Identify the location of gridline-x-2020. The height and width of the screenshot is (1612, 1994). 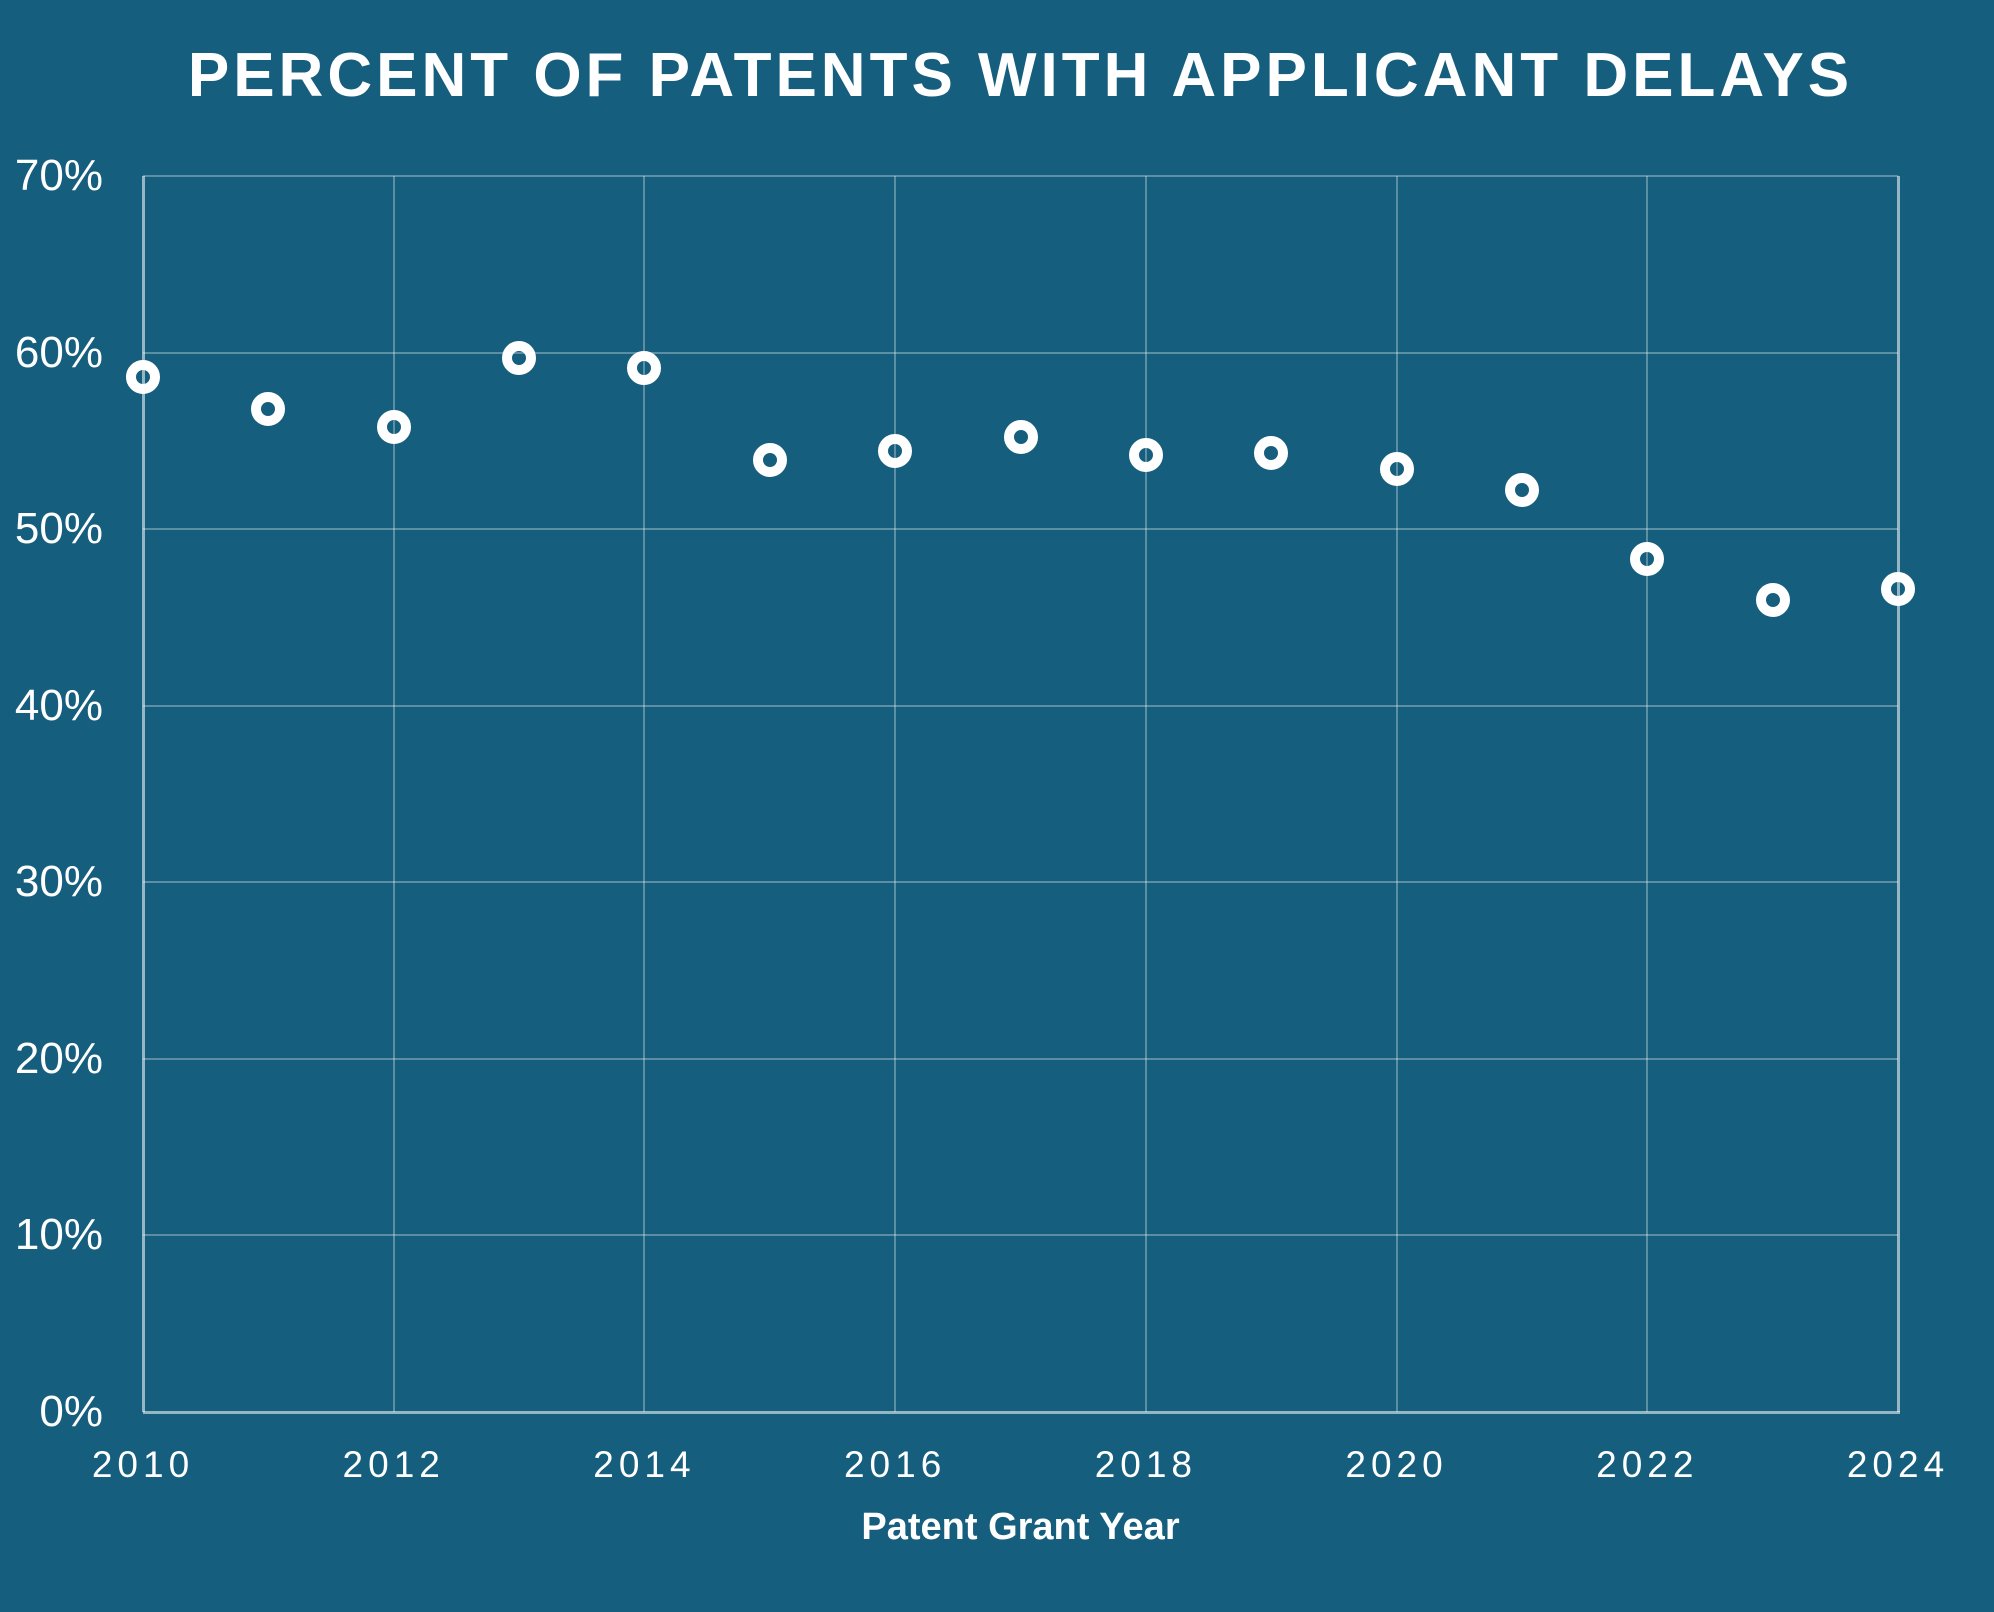
(1396, 794).